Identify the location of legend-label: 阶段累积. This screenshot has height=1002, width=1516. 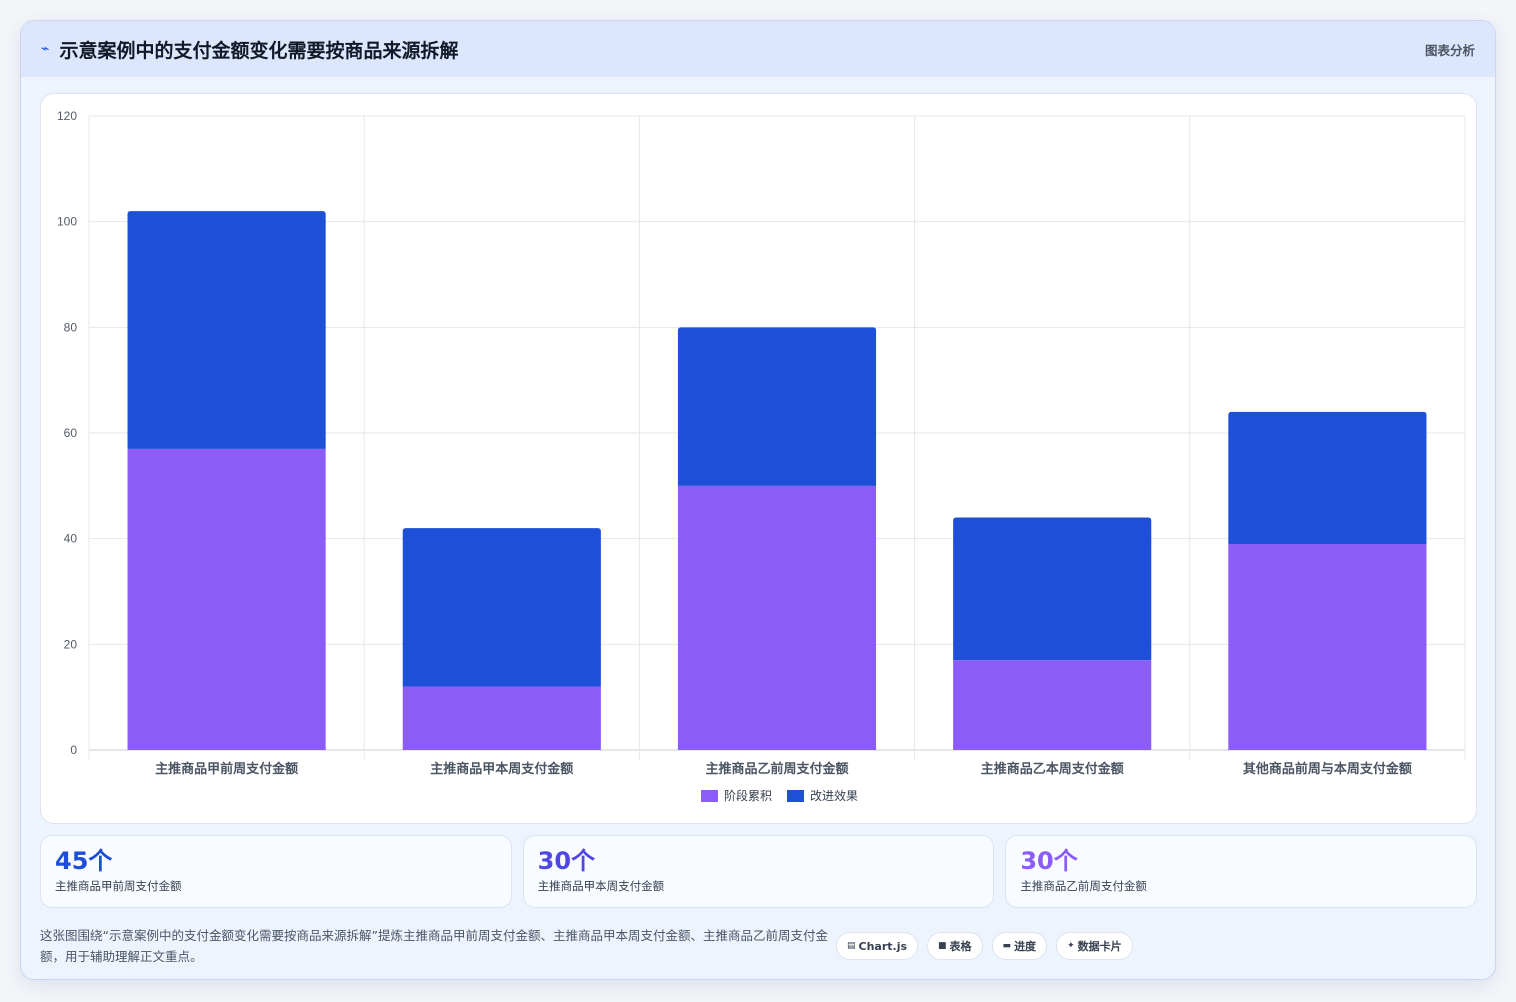
(748, 795).